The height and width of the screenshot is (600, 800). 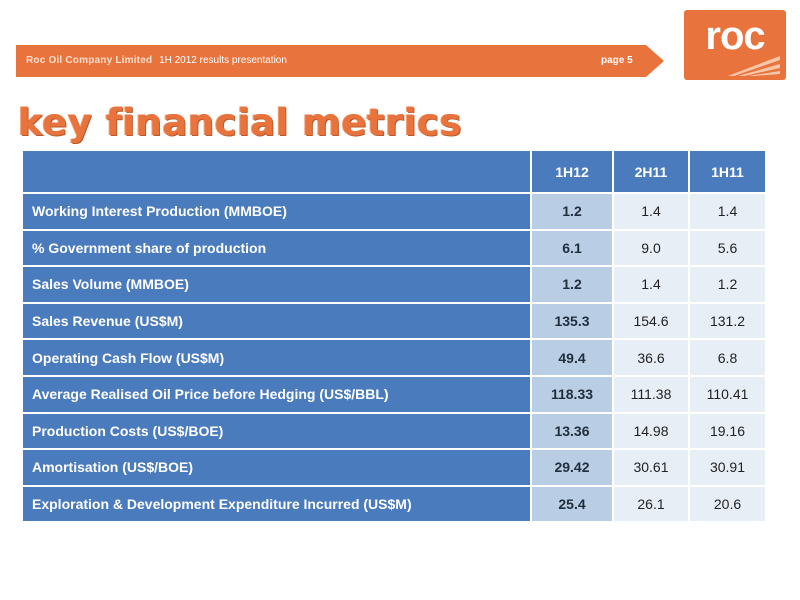 I want to click on value-1h11: 30.91, so click(x=727, y=467).